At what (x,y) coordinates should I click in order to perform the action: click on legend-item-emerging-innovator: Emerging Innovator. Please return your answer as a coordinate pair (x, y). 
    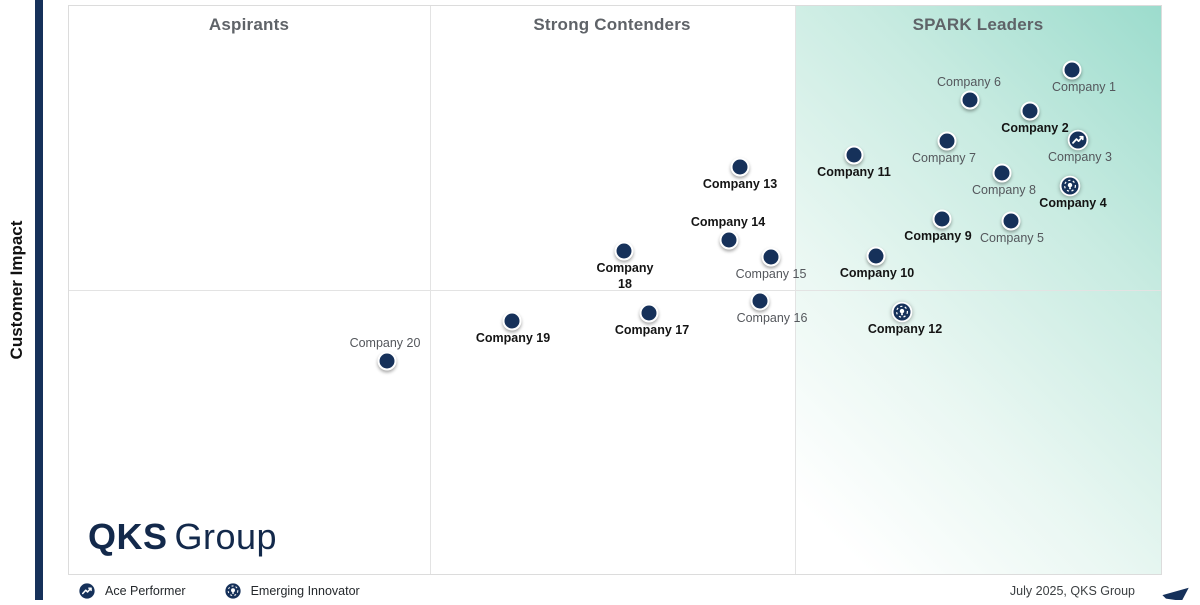
    Looking at the image, I should click on (291, 591).